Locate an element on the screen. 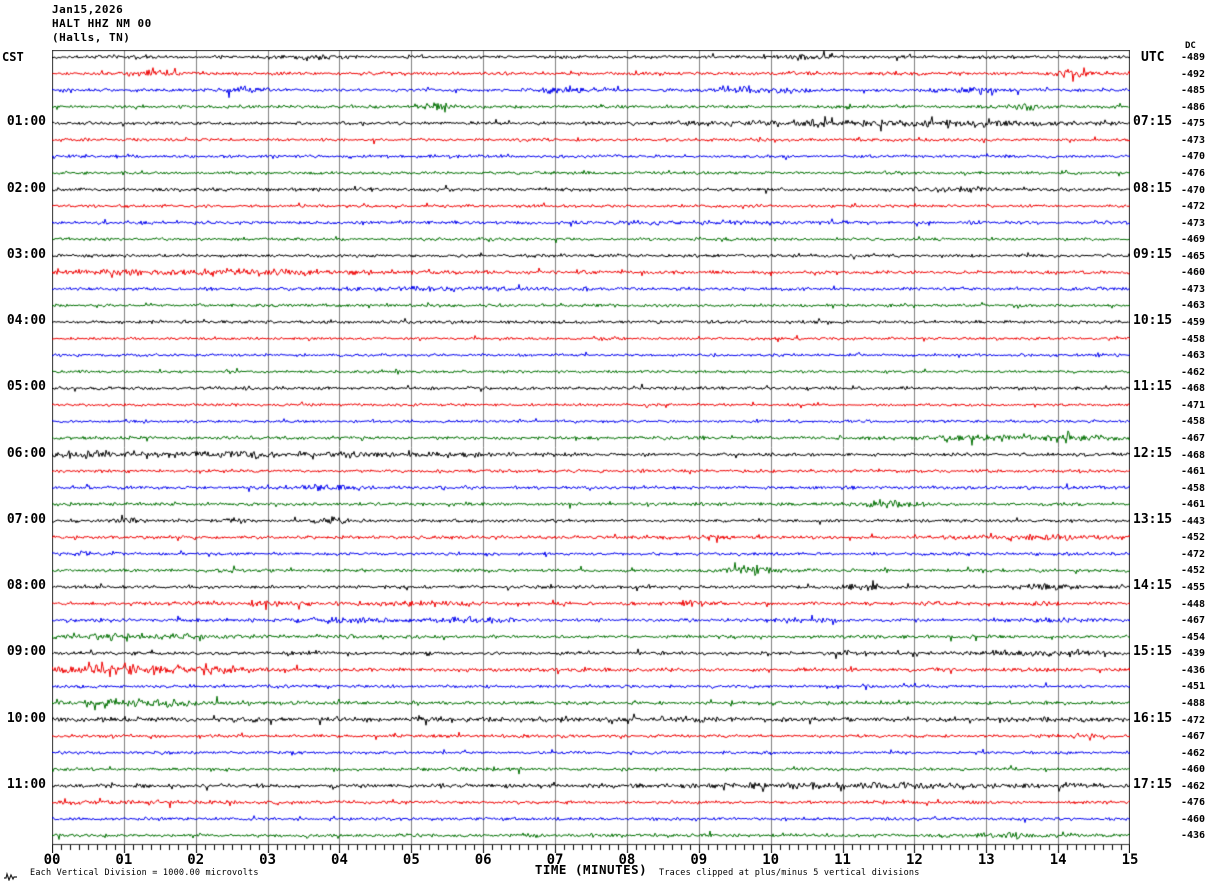 The width and height of the screenshot is (1210, 886). dc-offset-value: -489 is located at coordinates (1193, 57).